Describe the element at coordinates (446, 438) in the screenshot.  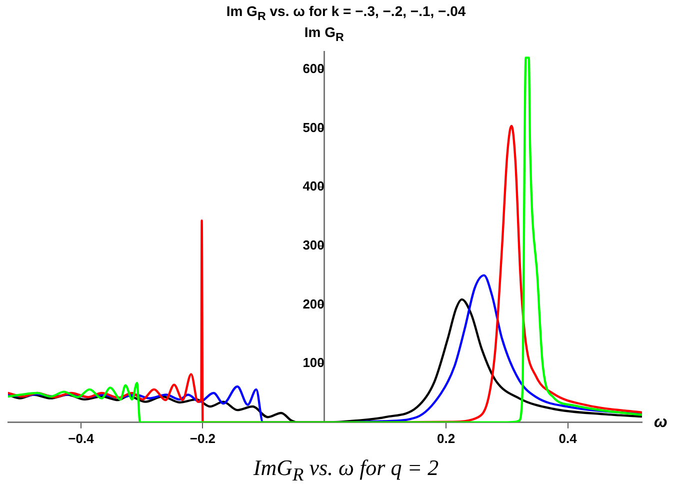
I see `x-tick-label: 0.2` at that location.